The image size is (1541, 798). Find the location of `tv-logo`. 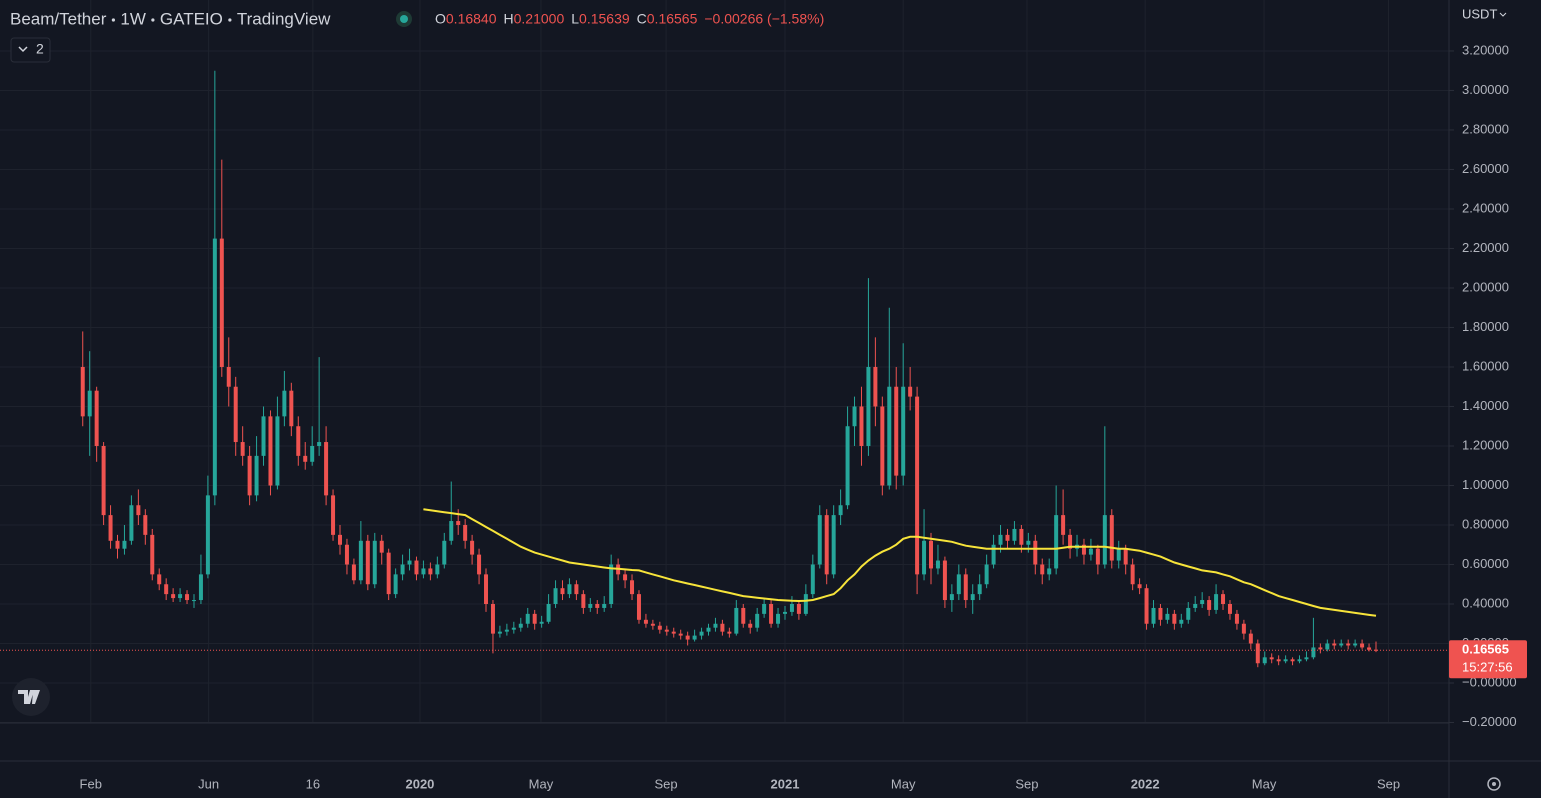

tv-logo is located at coordinates (31, 697).